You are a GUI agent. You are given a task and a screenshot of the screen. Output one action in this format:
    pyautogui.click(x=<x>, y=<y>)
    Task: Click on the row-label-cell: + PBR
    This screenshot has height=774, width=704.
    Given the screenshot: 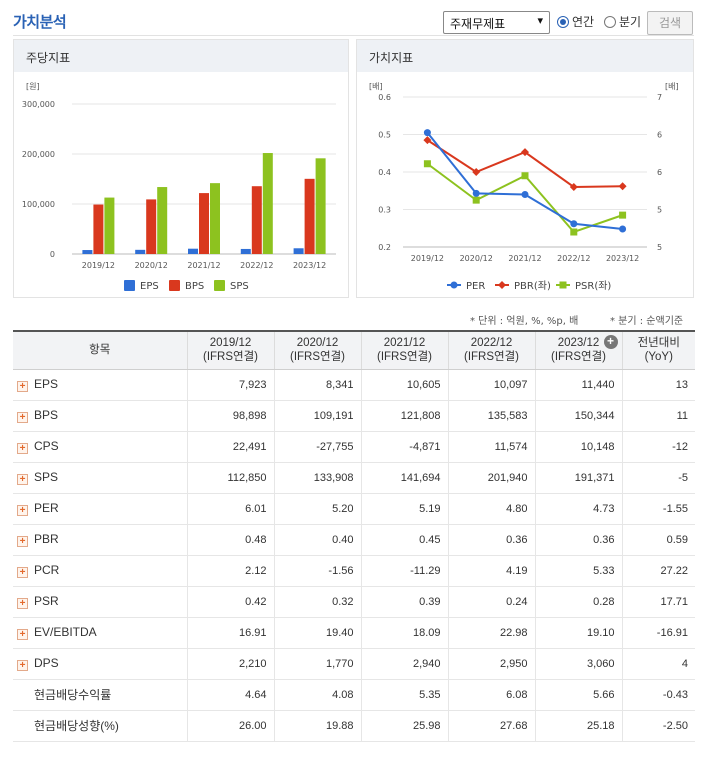 What is the action you would take?
    pyautogui.click(x=100, y=540)
    